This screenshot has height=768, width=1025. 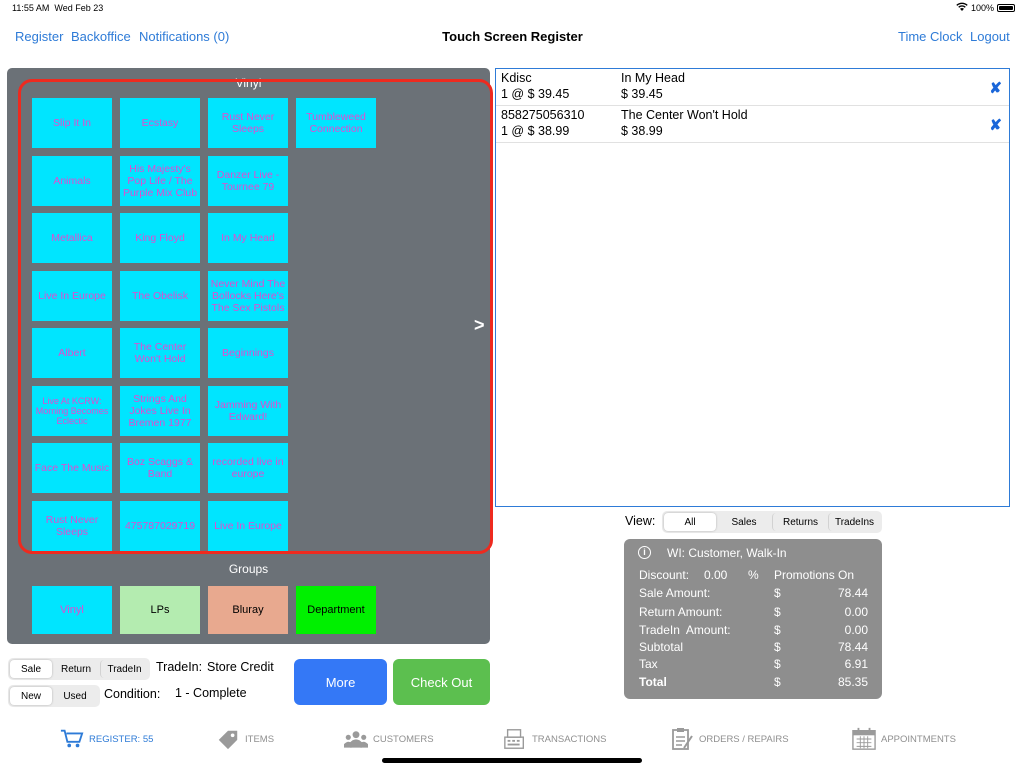 What do you see at coordinates (648, 664) in the screenshot?
I see `tax-label: Tax` at bounding box center [648, 664].